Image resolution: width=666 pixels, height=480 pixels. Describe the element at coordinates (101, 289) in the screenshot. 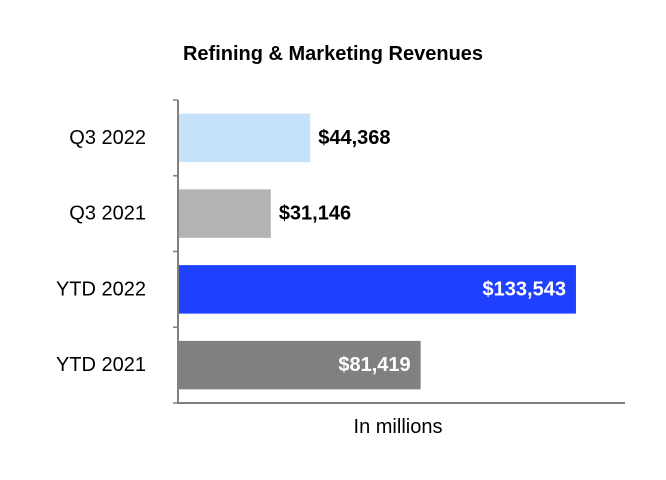

I see `category-label-ytd-2022: YTD 2022` at that location.